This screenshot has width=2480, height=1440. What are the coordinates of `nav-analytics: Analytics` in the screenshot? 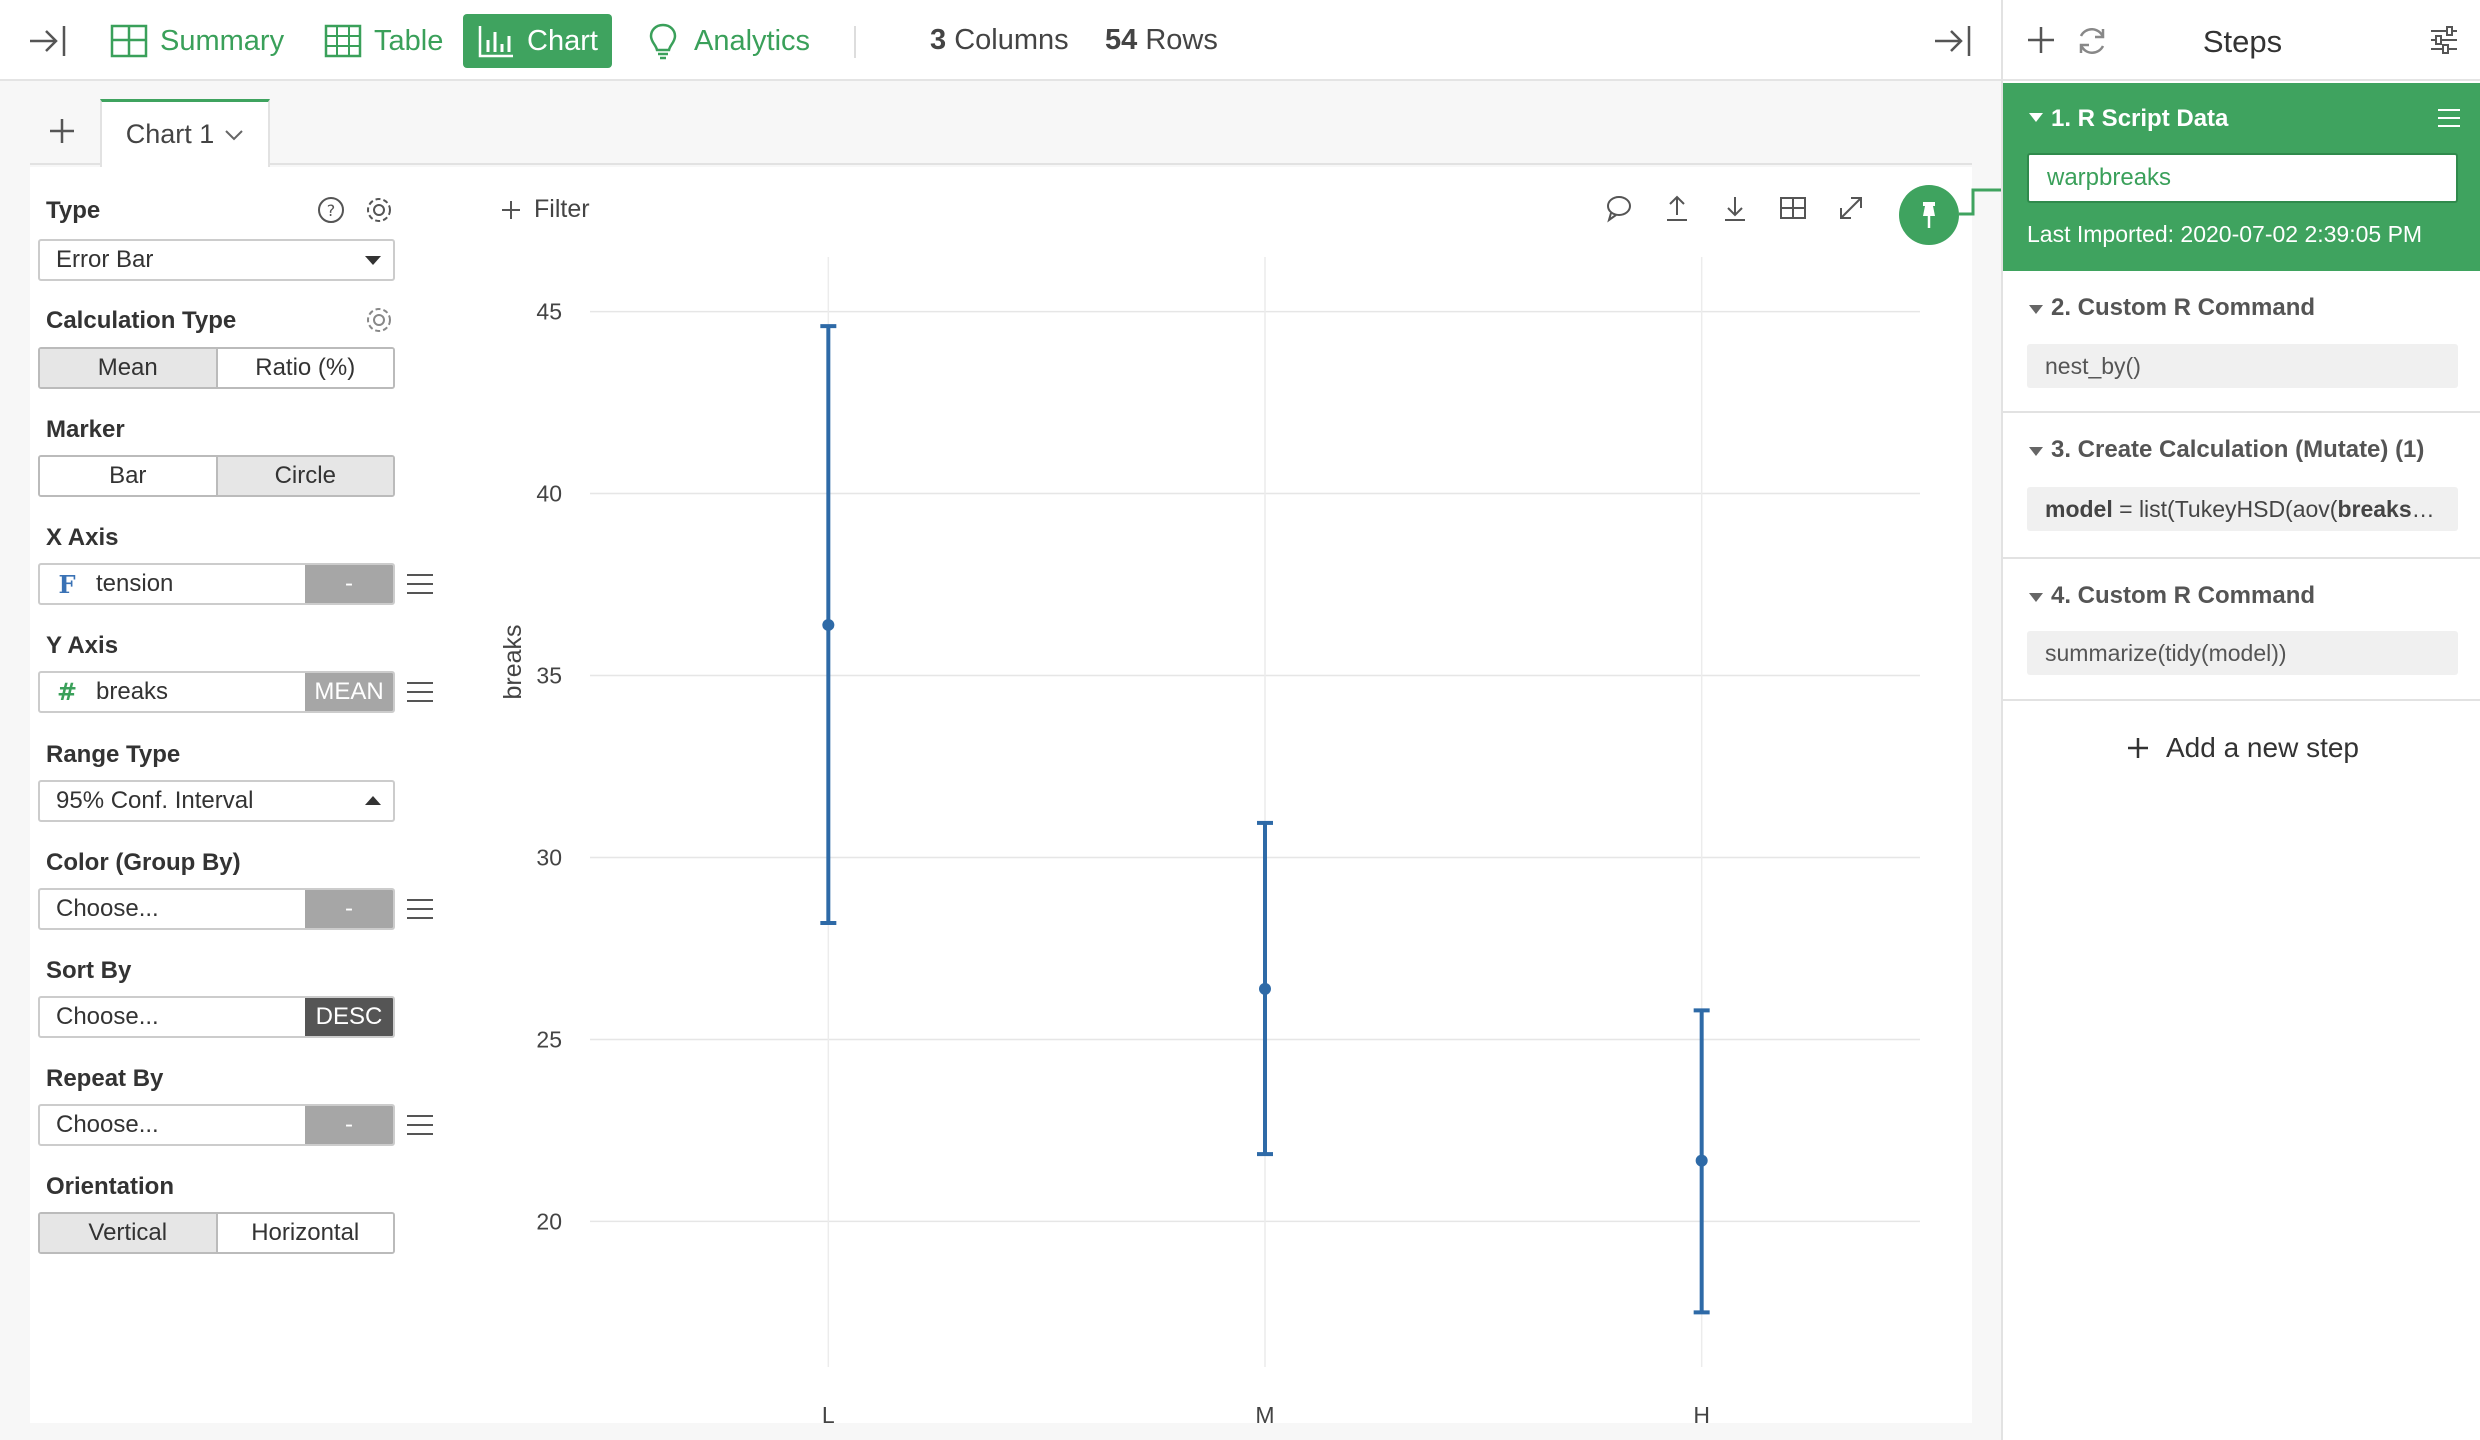 It's located at (727, 41).